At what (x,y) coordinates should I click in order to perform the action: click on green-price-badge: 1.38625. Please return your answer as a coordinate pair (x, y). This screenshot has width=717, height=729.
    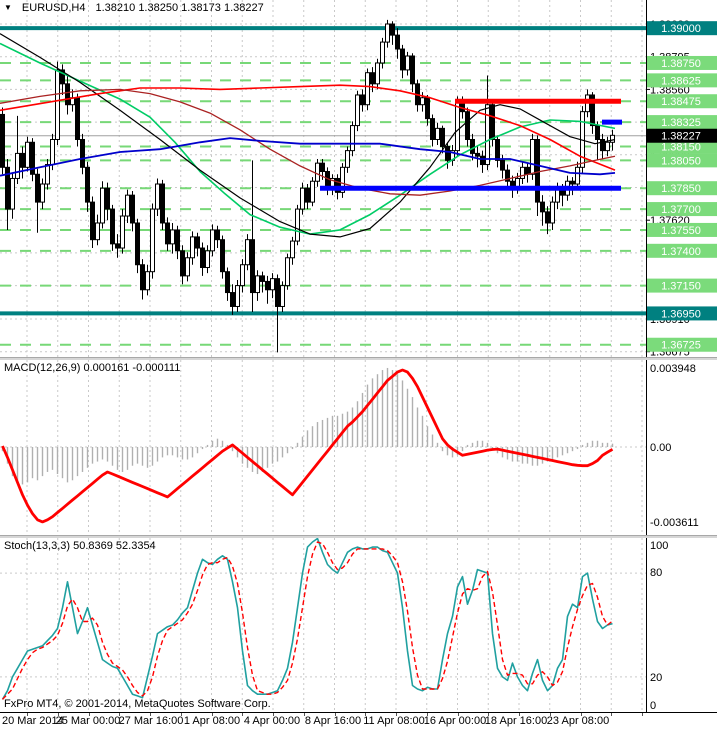
    Looking at the image, I should click on (682, 80).